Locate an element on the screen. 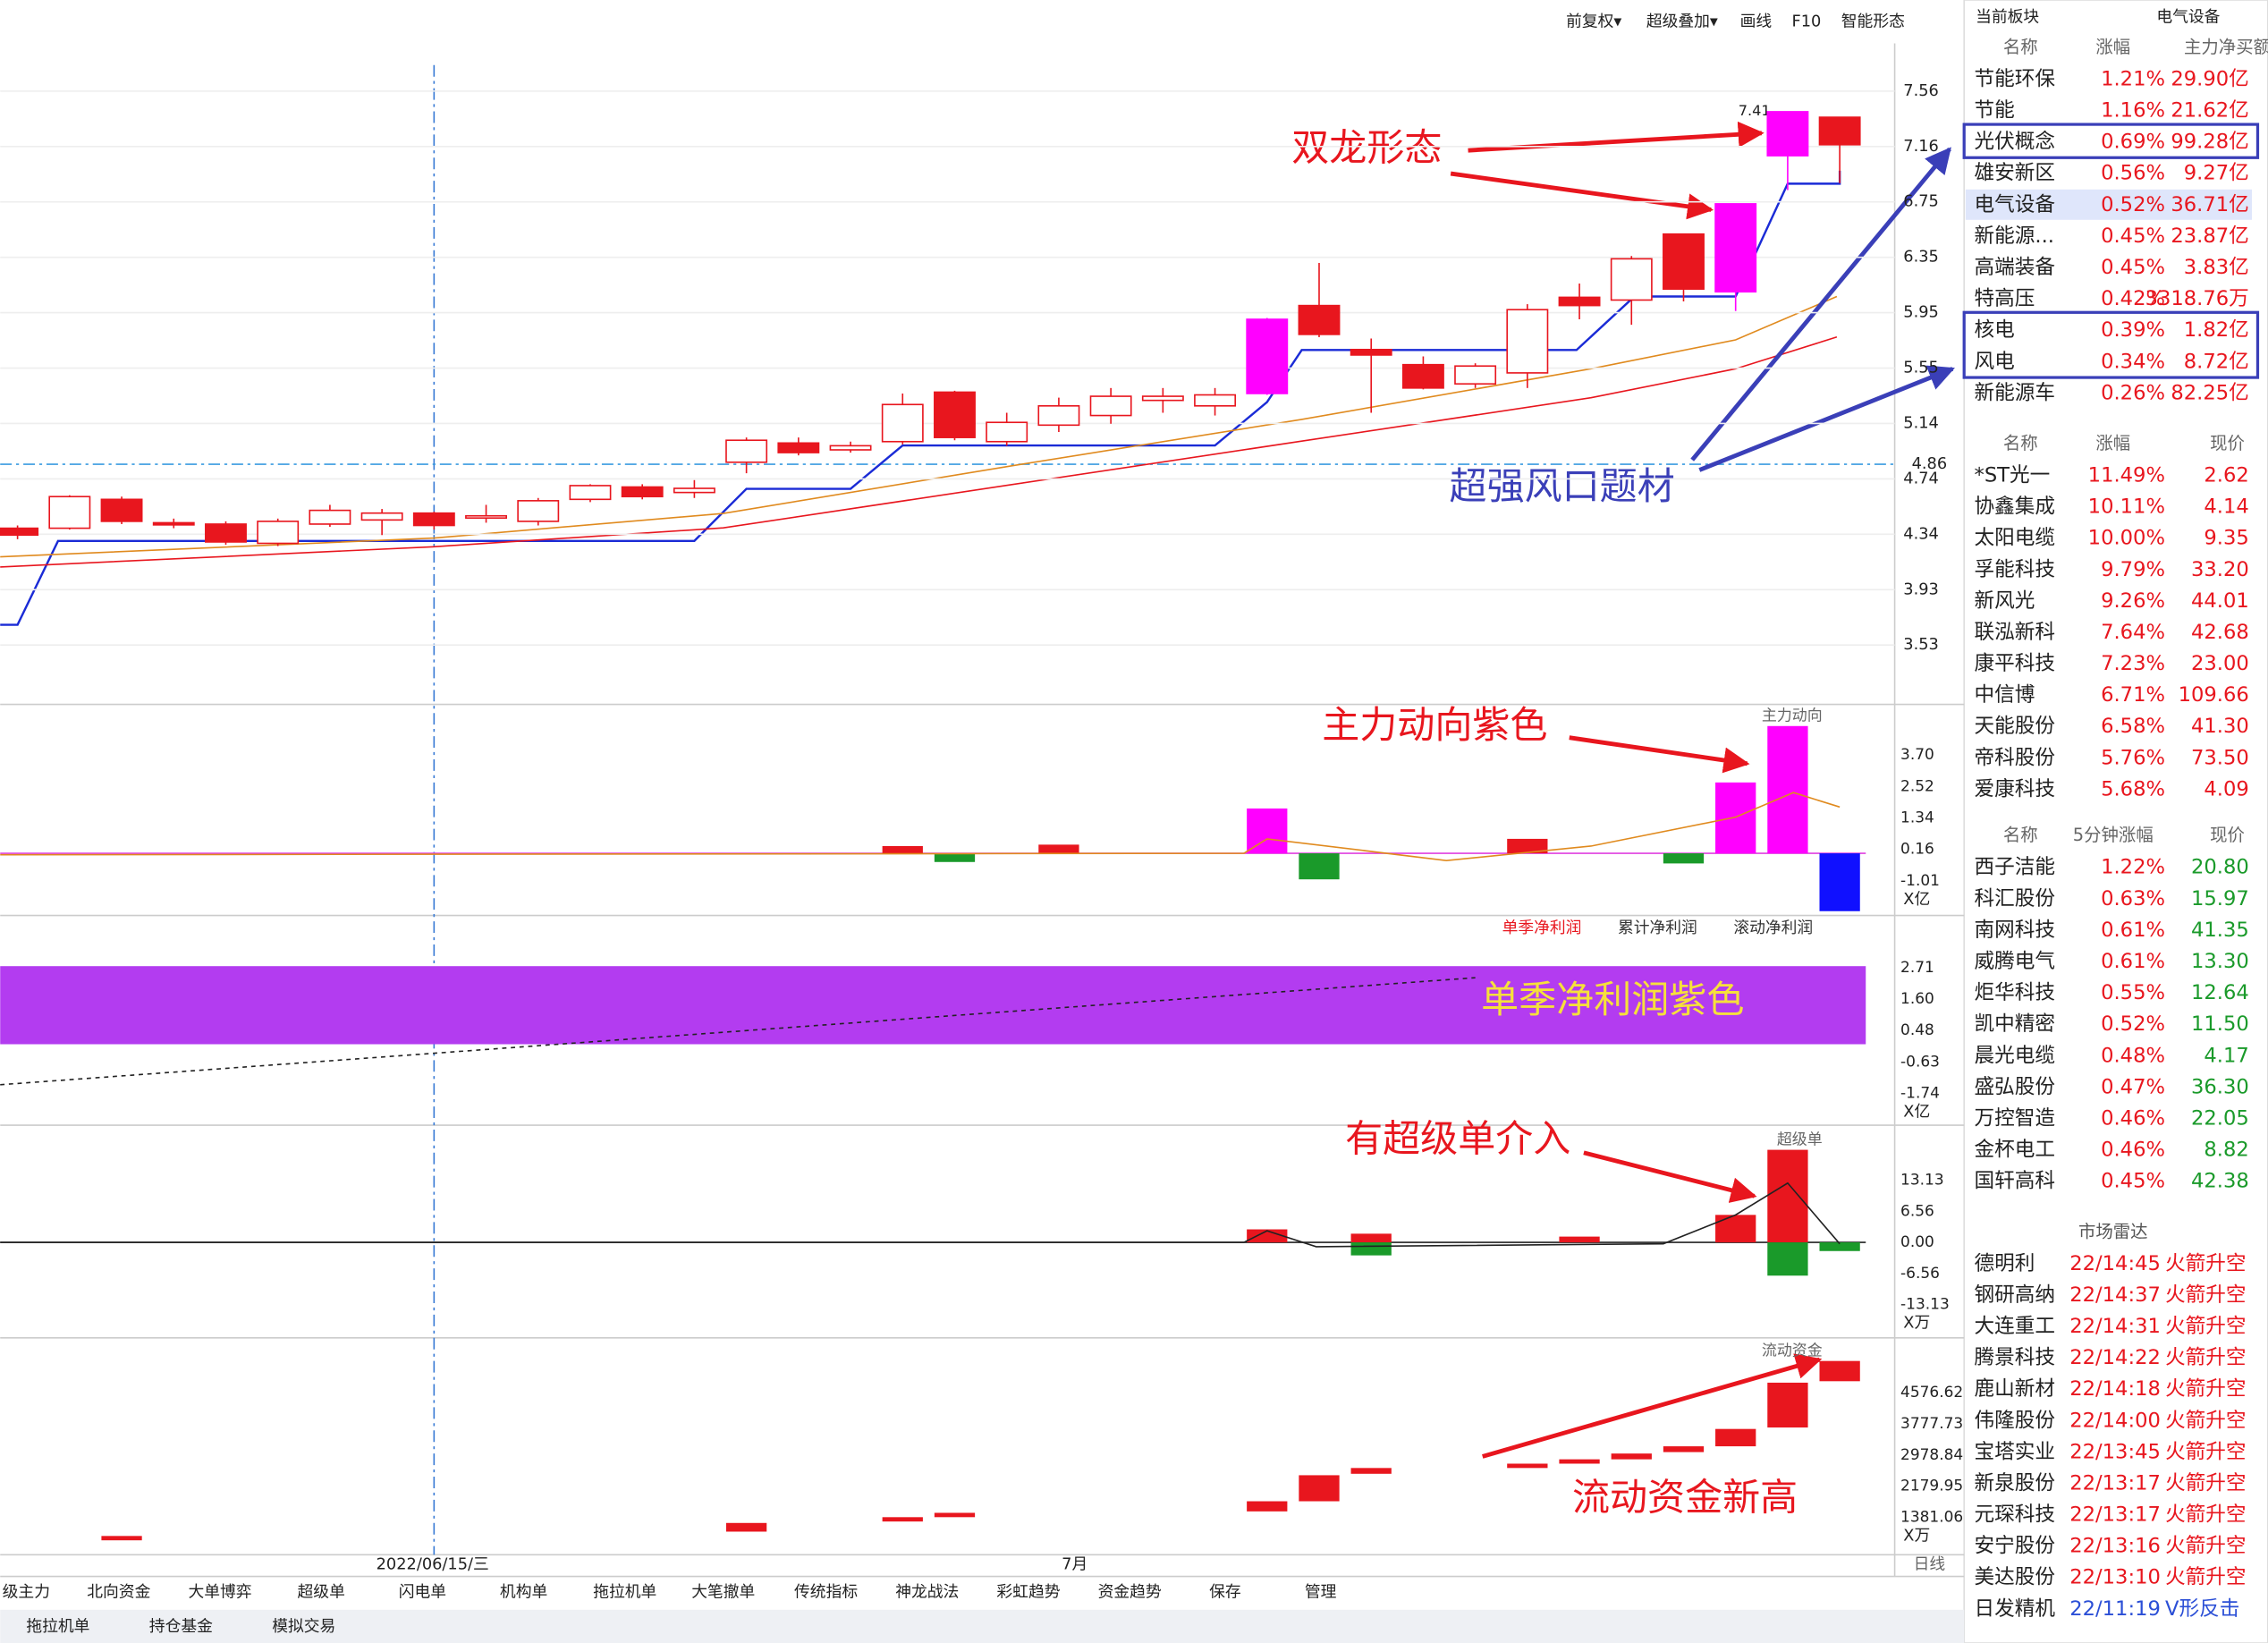 The image size is (2268, 1643). y-tick-label: 7.56 is located at coordinates (1921, 90).